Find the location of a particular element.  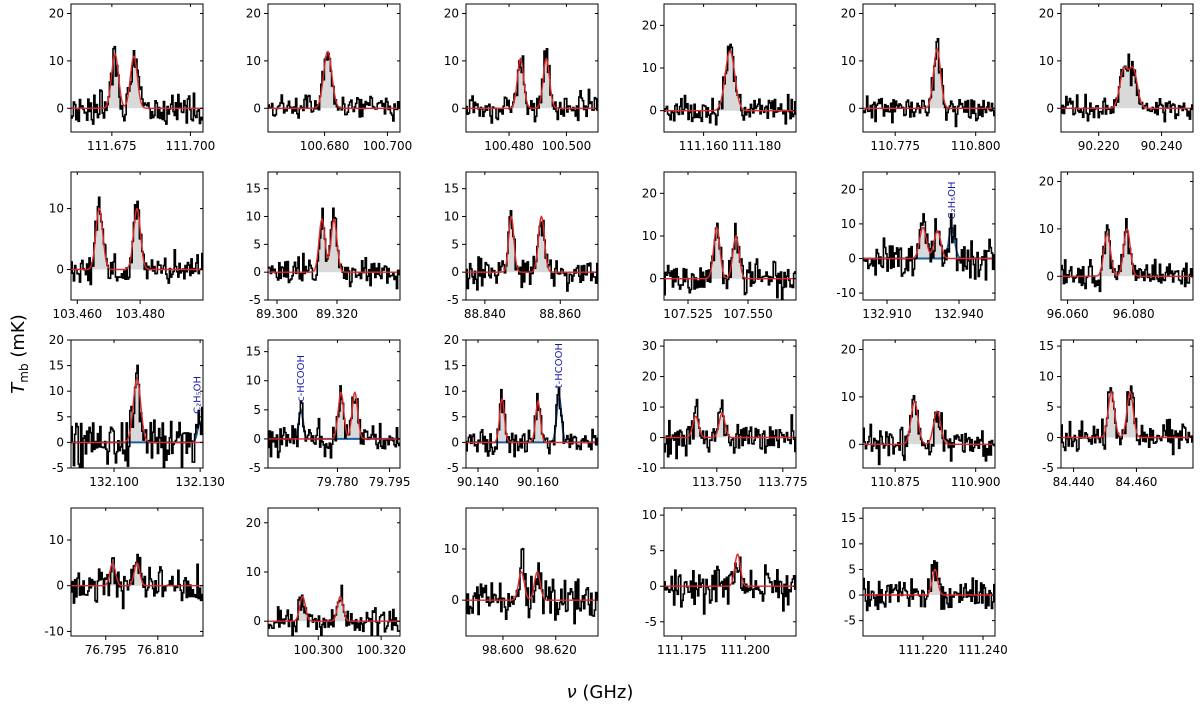

blend-line is located at coordinates (532, 418).